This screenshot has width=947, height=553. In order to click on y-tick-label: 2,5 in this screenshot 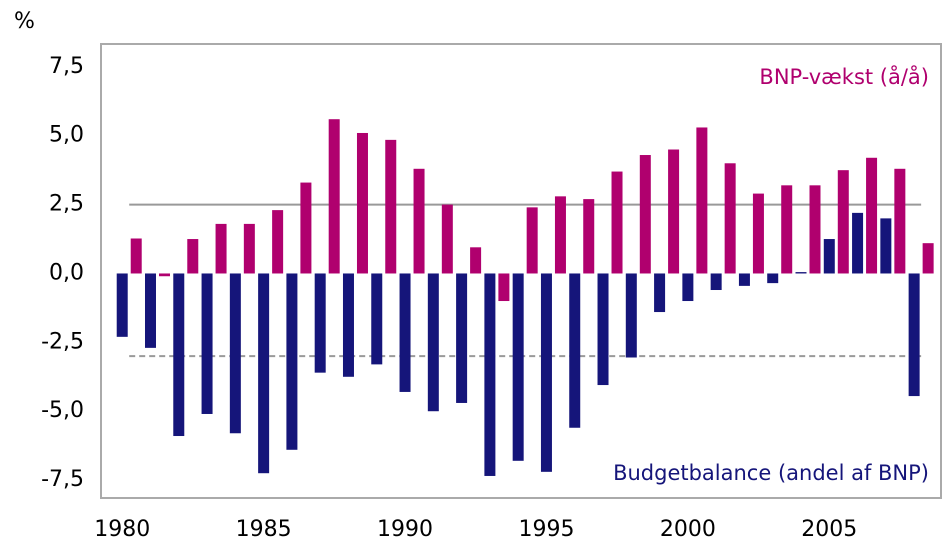, I will do `click(66, 204)`.